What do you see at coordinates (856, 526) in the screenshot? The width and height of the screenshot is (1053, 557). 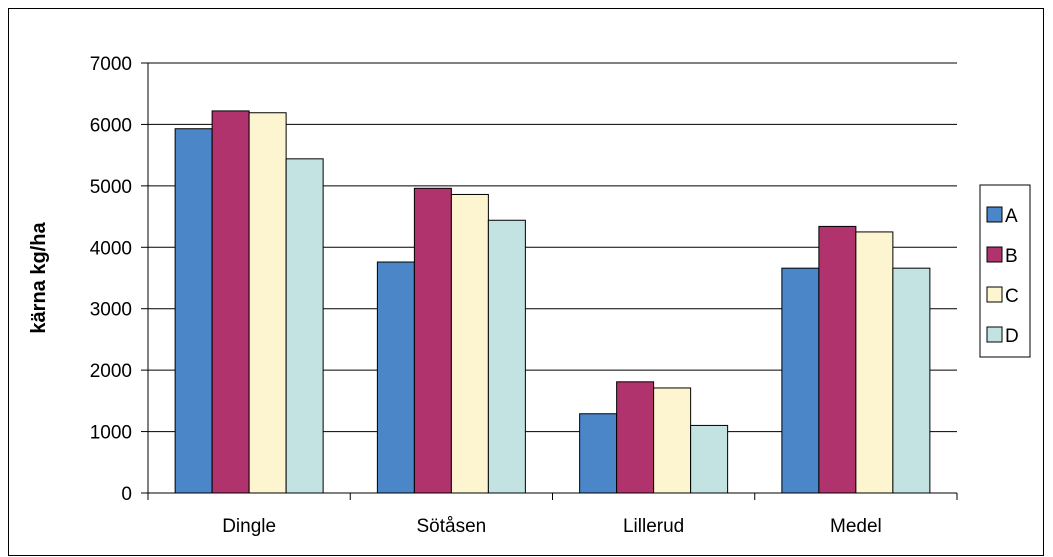 I see `x-tick-label: Medel` at bounding box center [856, 526].